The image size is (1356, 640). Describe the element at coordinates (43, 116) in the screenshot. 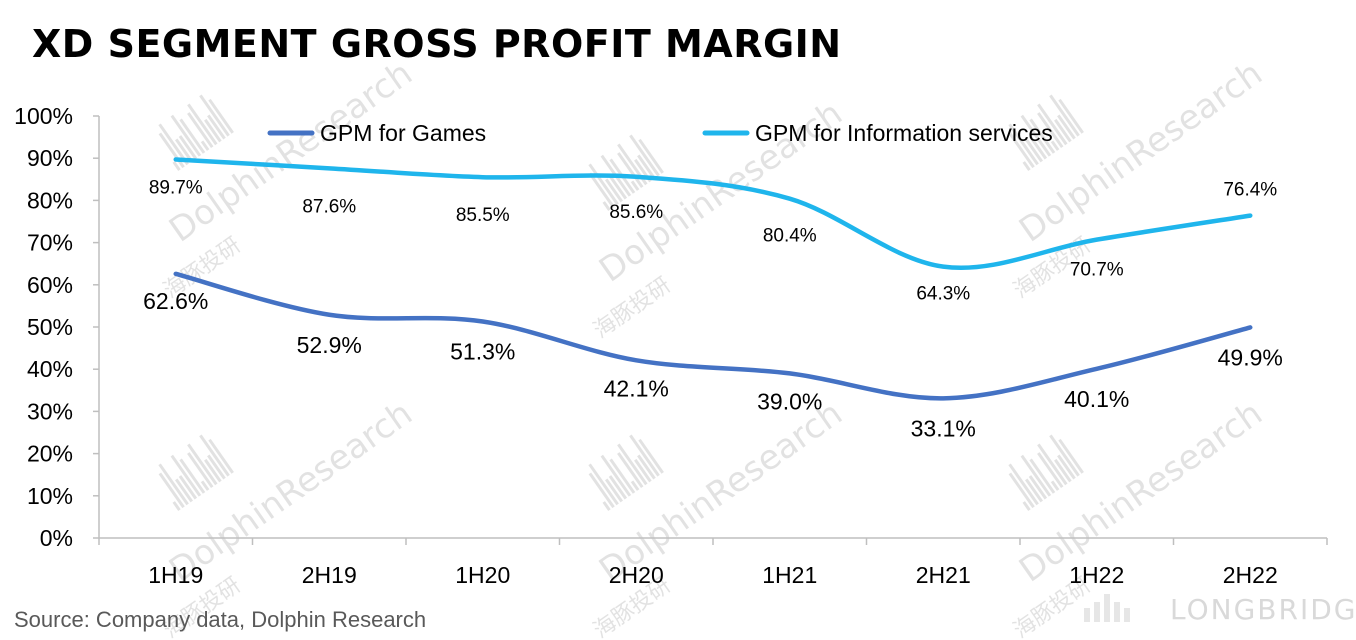

I see `y-tick-label: 100%` at that location.